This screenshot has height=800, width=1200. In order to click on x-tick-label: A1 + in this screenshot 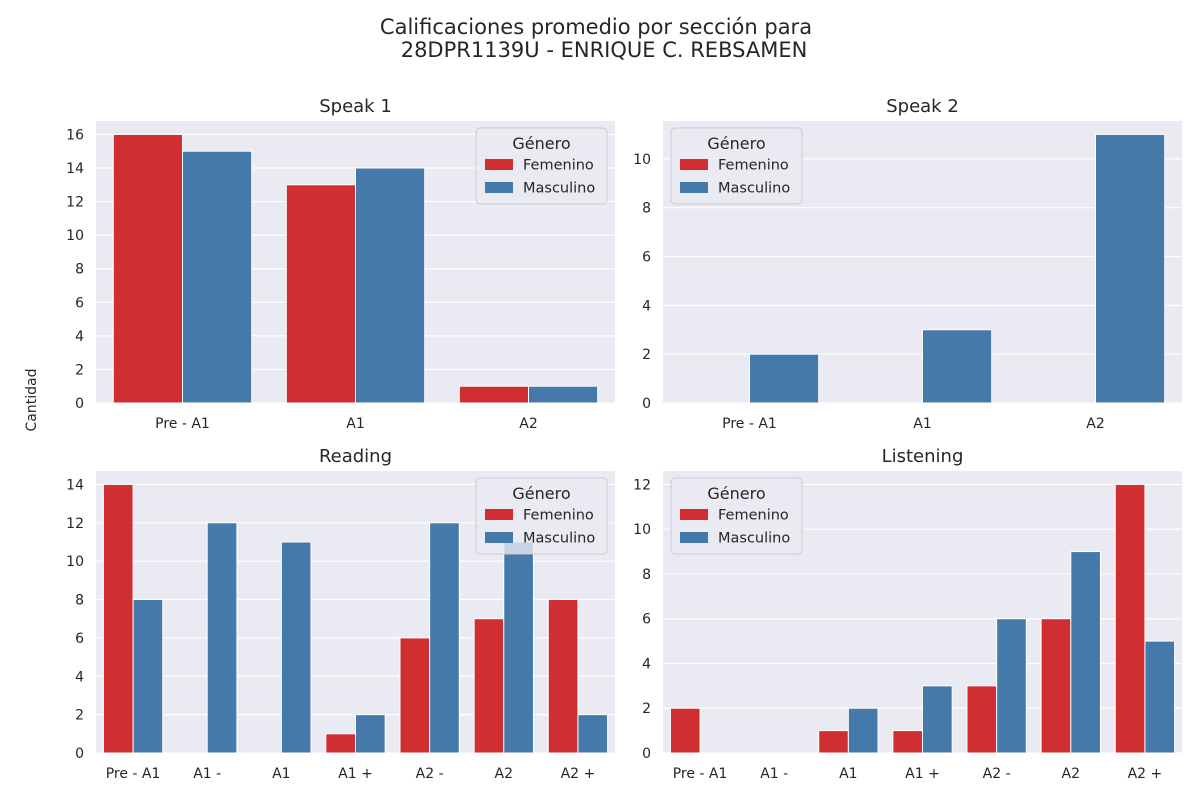, I will do `click(355, 774)`.